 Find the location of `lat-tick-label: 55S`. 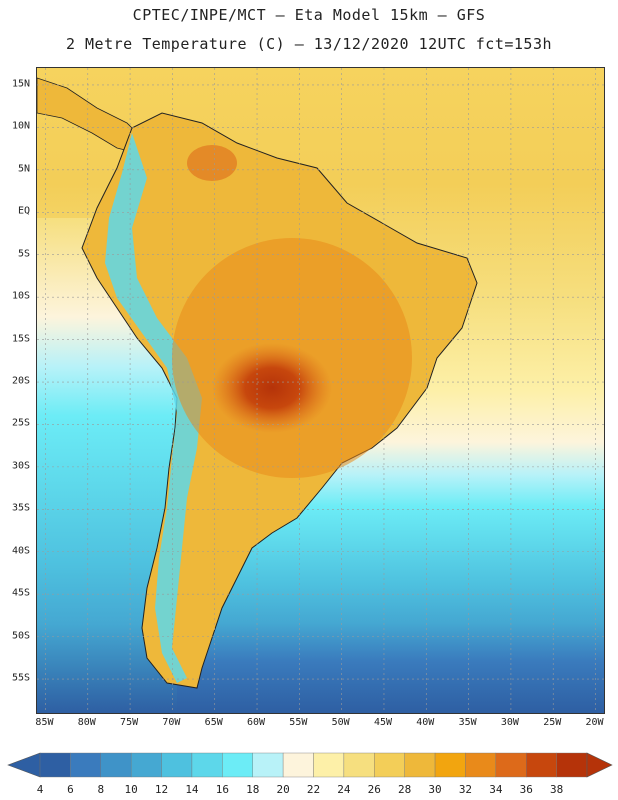

lat-tick-label: 55S is located at coordinates (20, 678).